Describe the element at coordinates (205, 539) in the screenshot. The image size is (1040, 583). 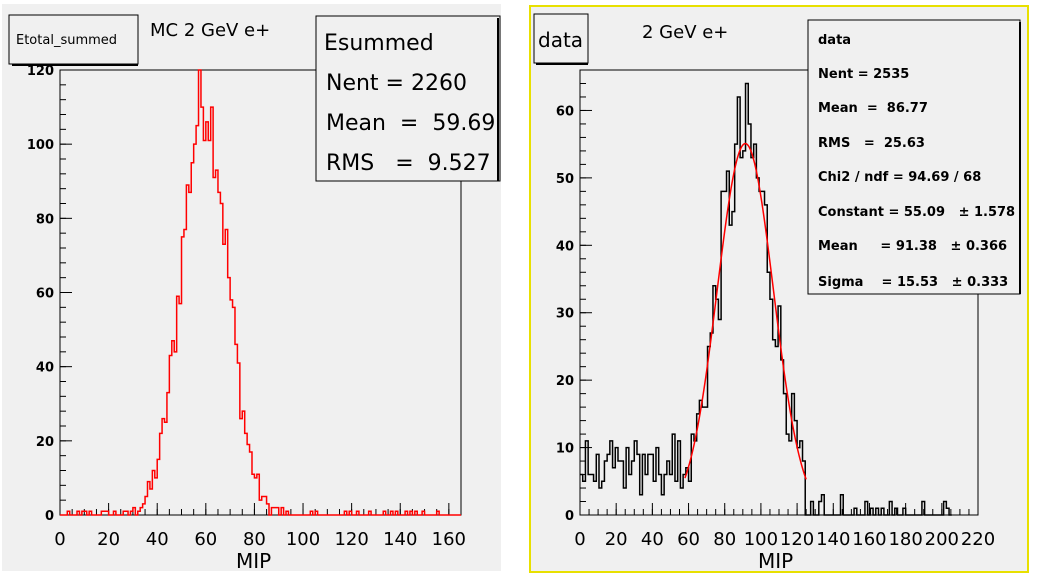
I see `left-x-tick-label: 60` at that location.